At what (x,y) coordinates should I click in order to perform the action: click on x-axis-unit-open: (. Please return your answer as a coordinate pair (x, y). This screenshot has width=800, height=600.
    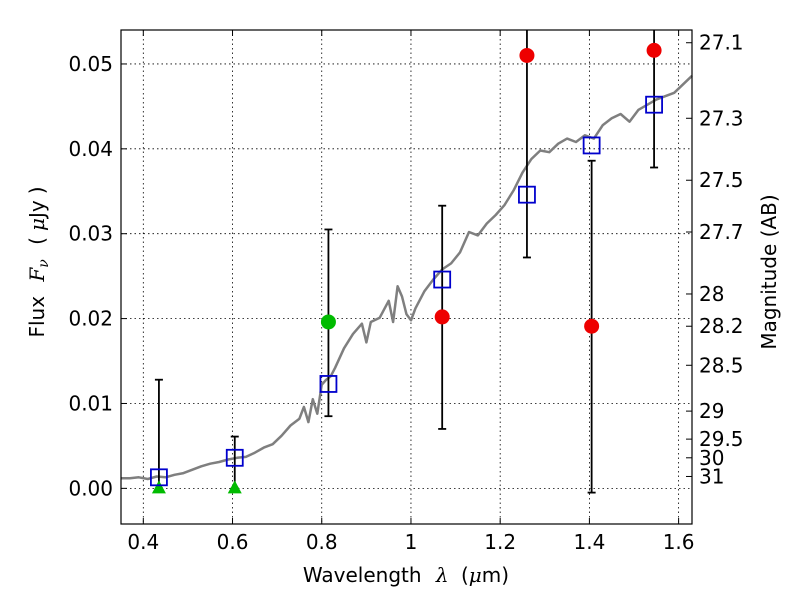
    Looking at the image, I should click on (465, 575).